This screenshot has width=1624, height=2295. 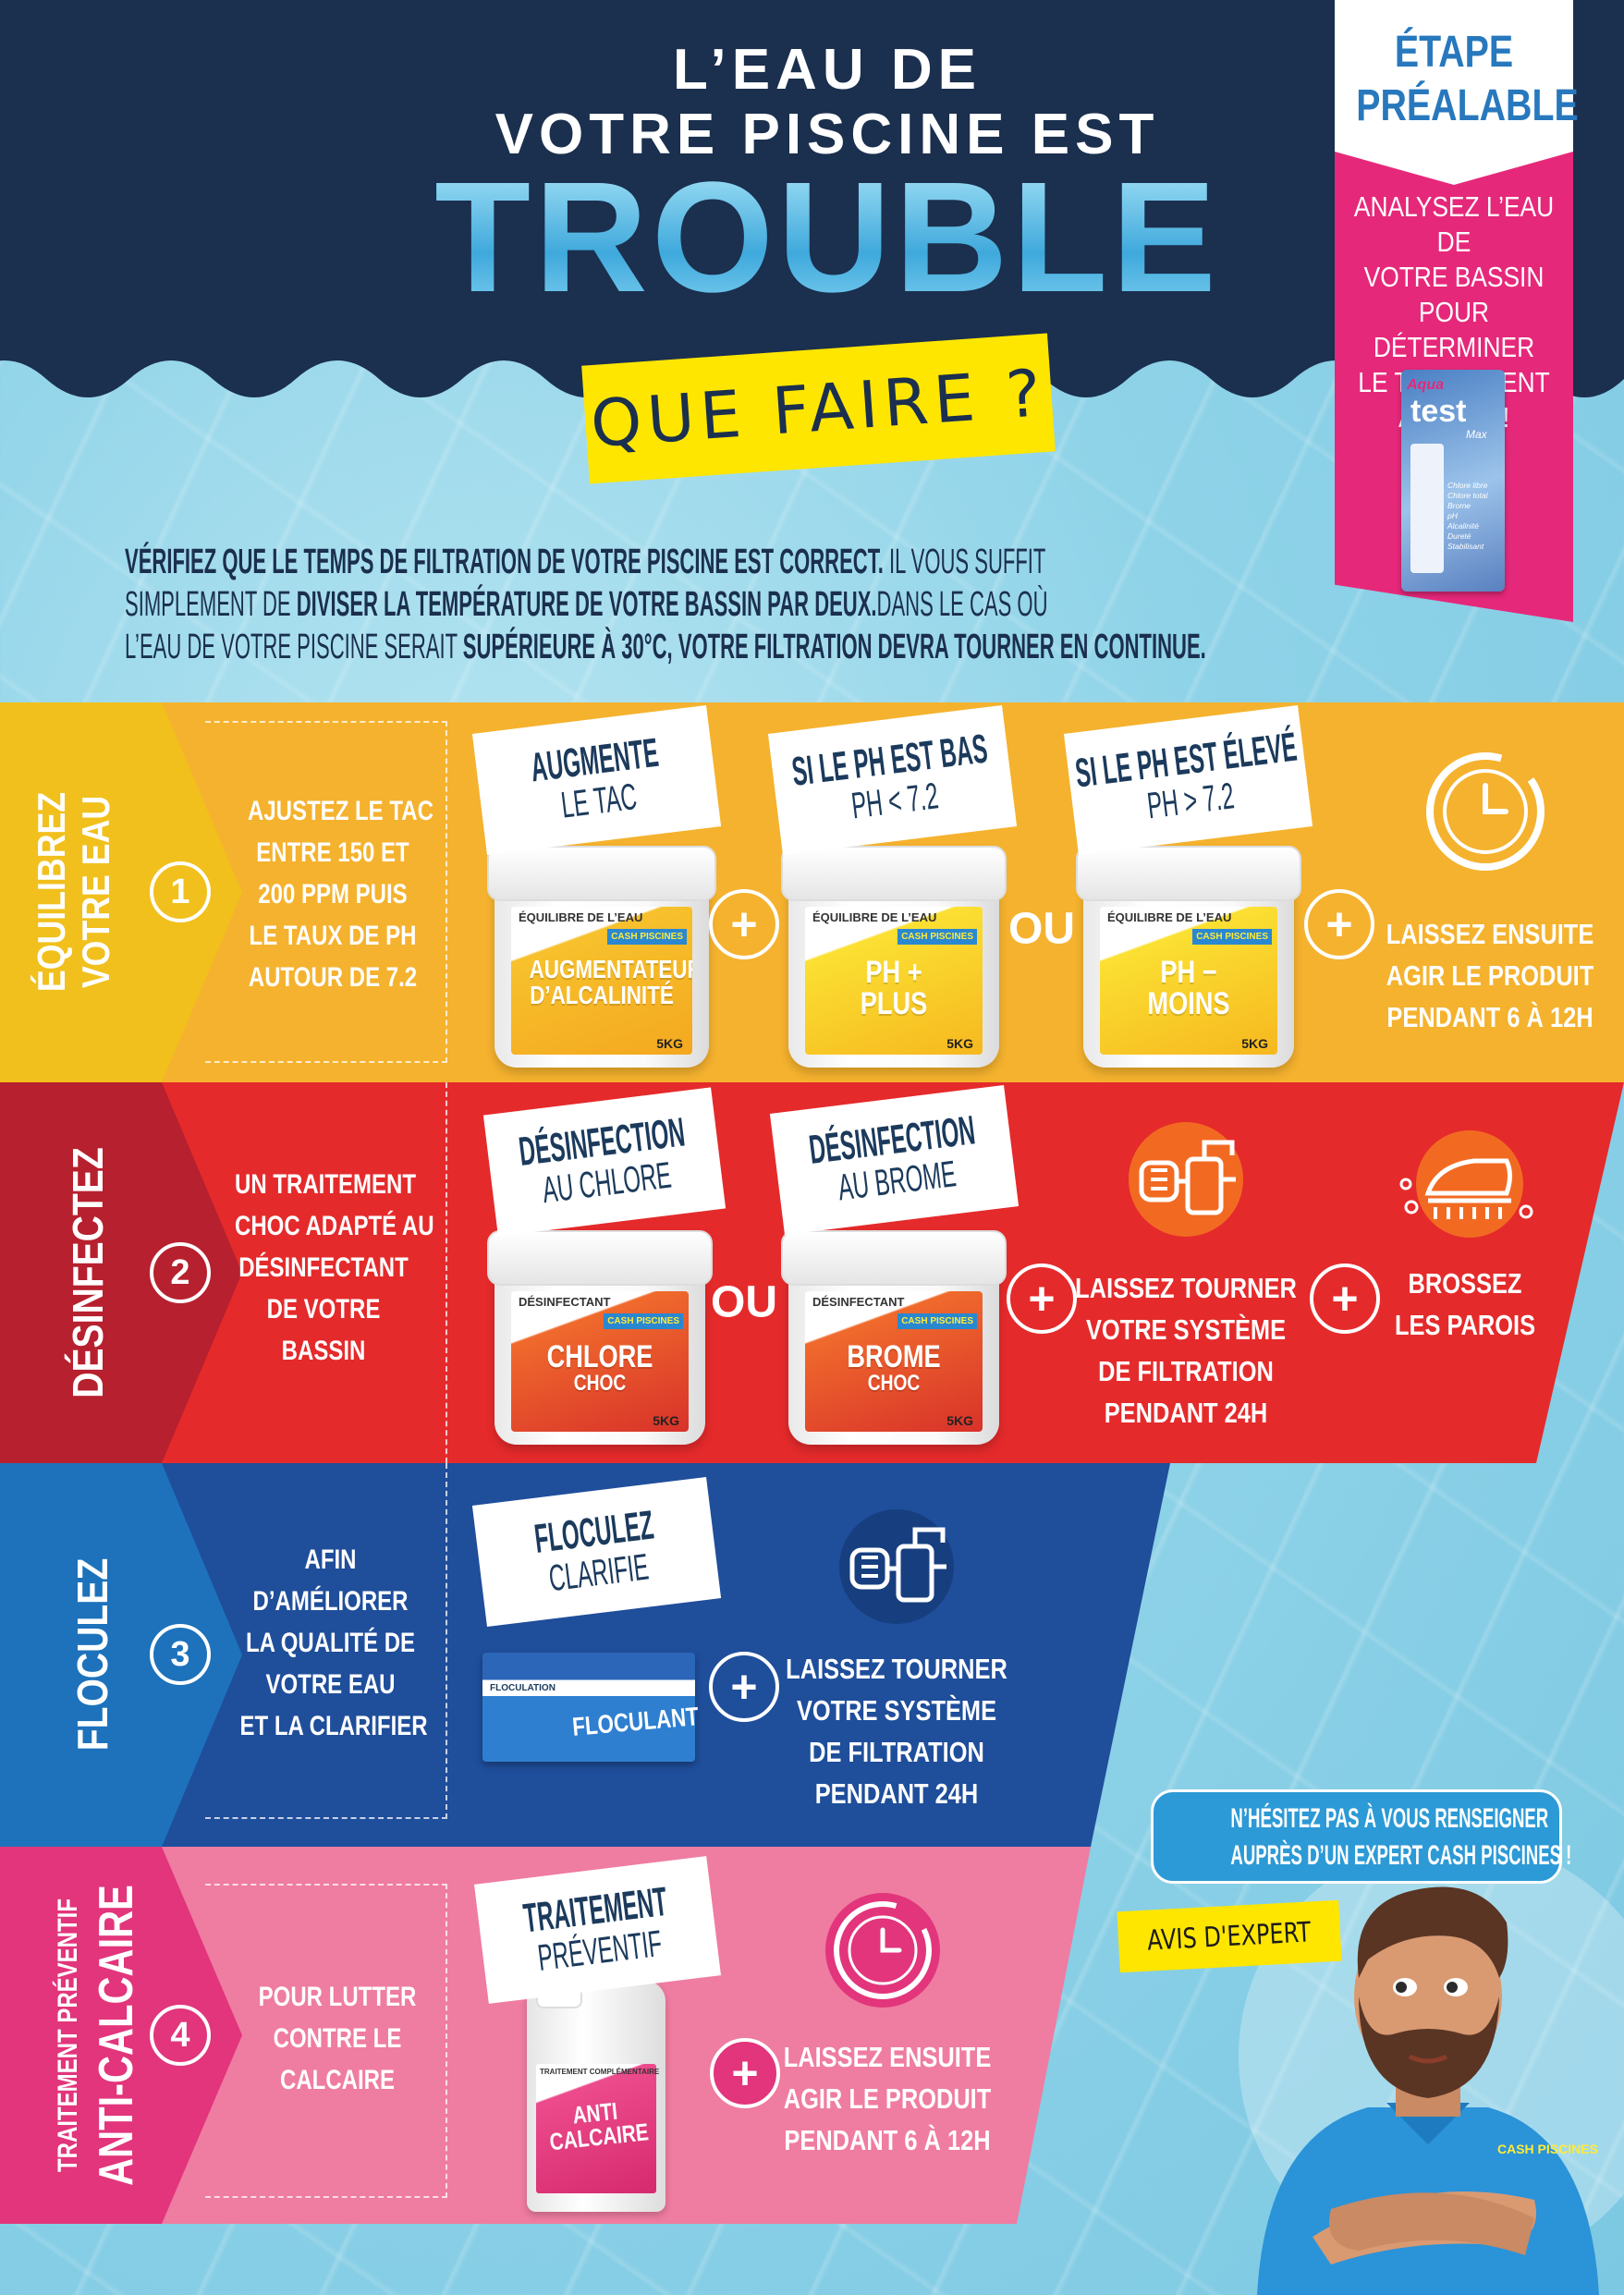 I want to click on step-2-action-brush: BROSSEZ LES PAROIS, so click(x=1465, y=1304).